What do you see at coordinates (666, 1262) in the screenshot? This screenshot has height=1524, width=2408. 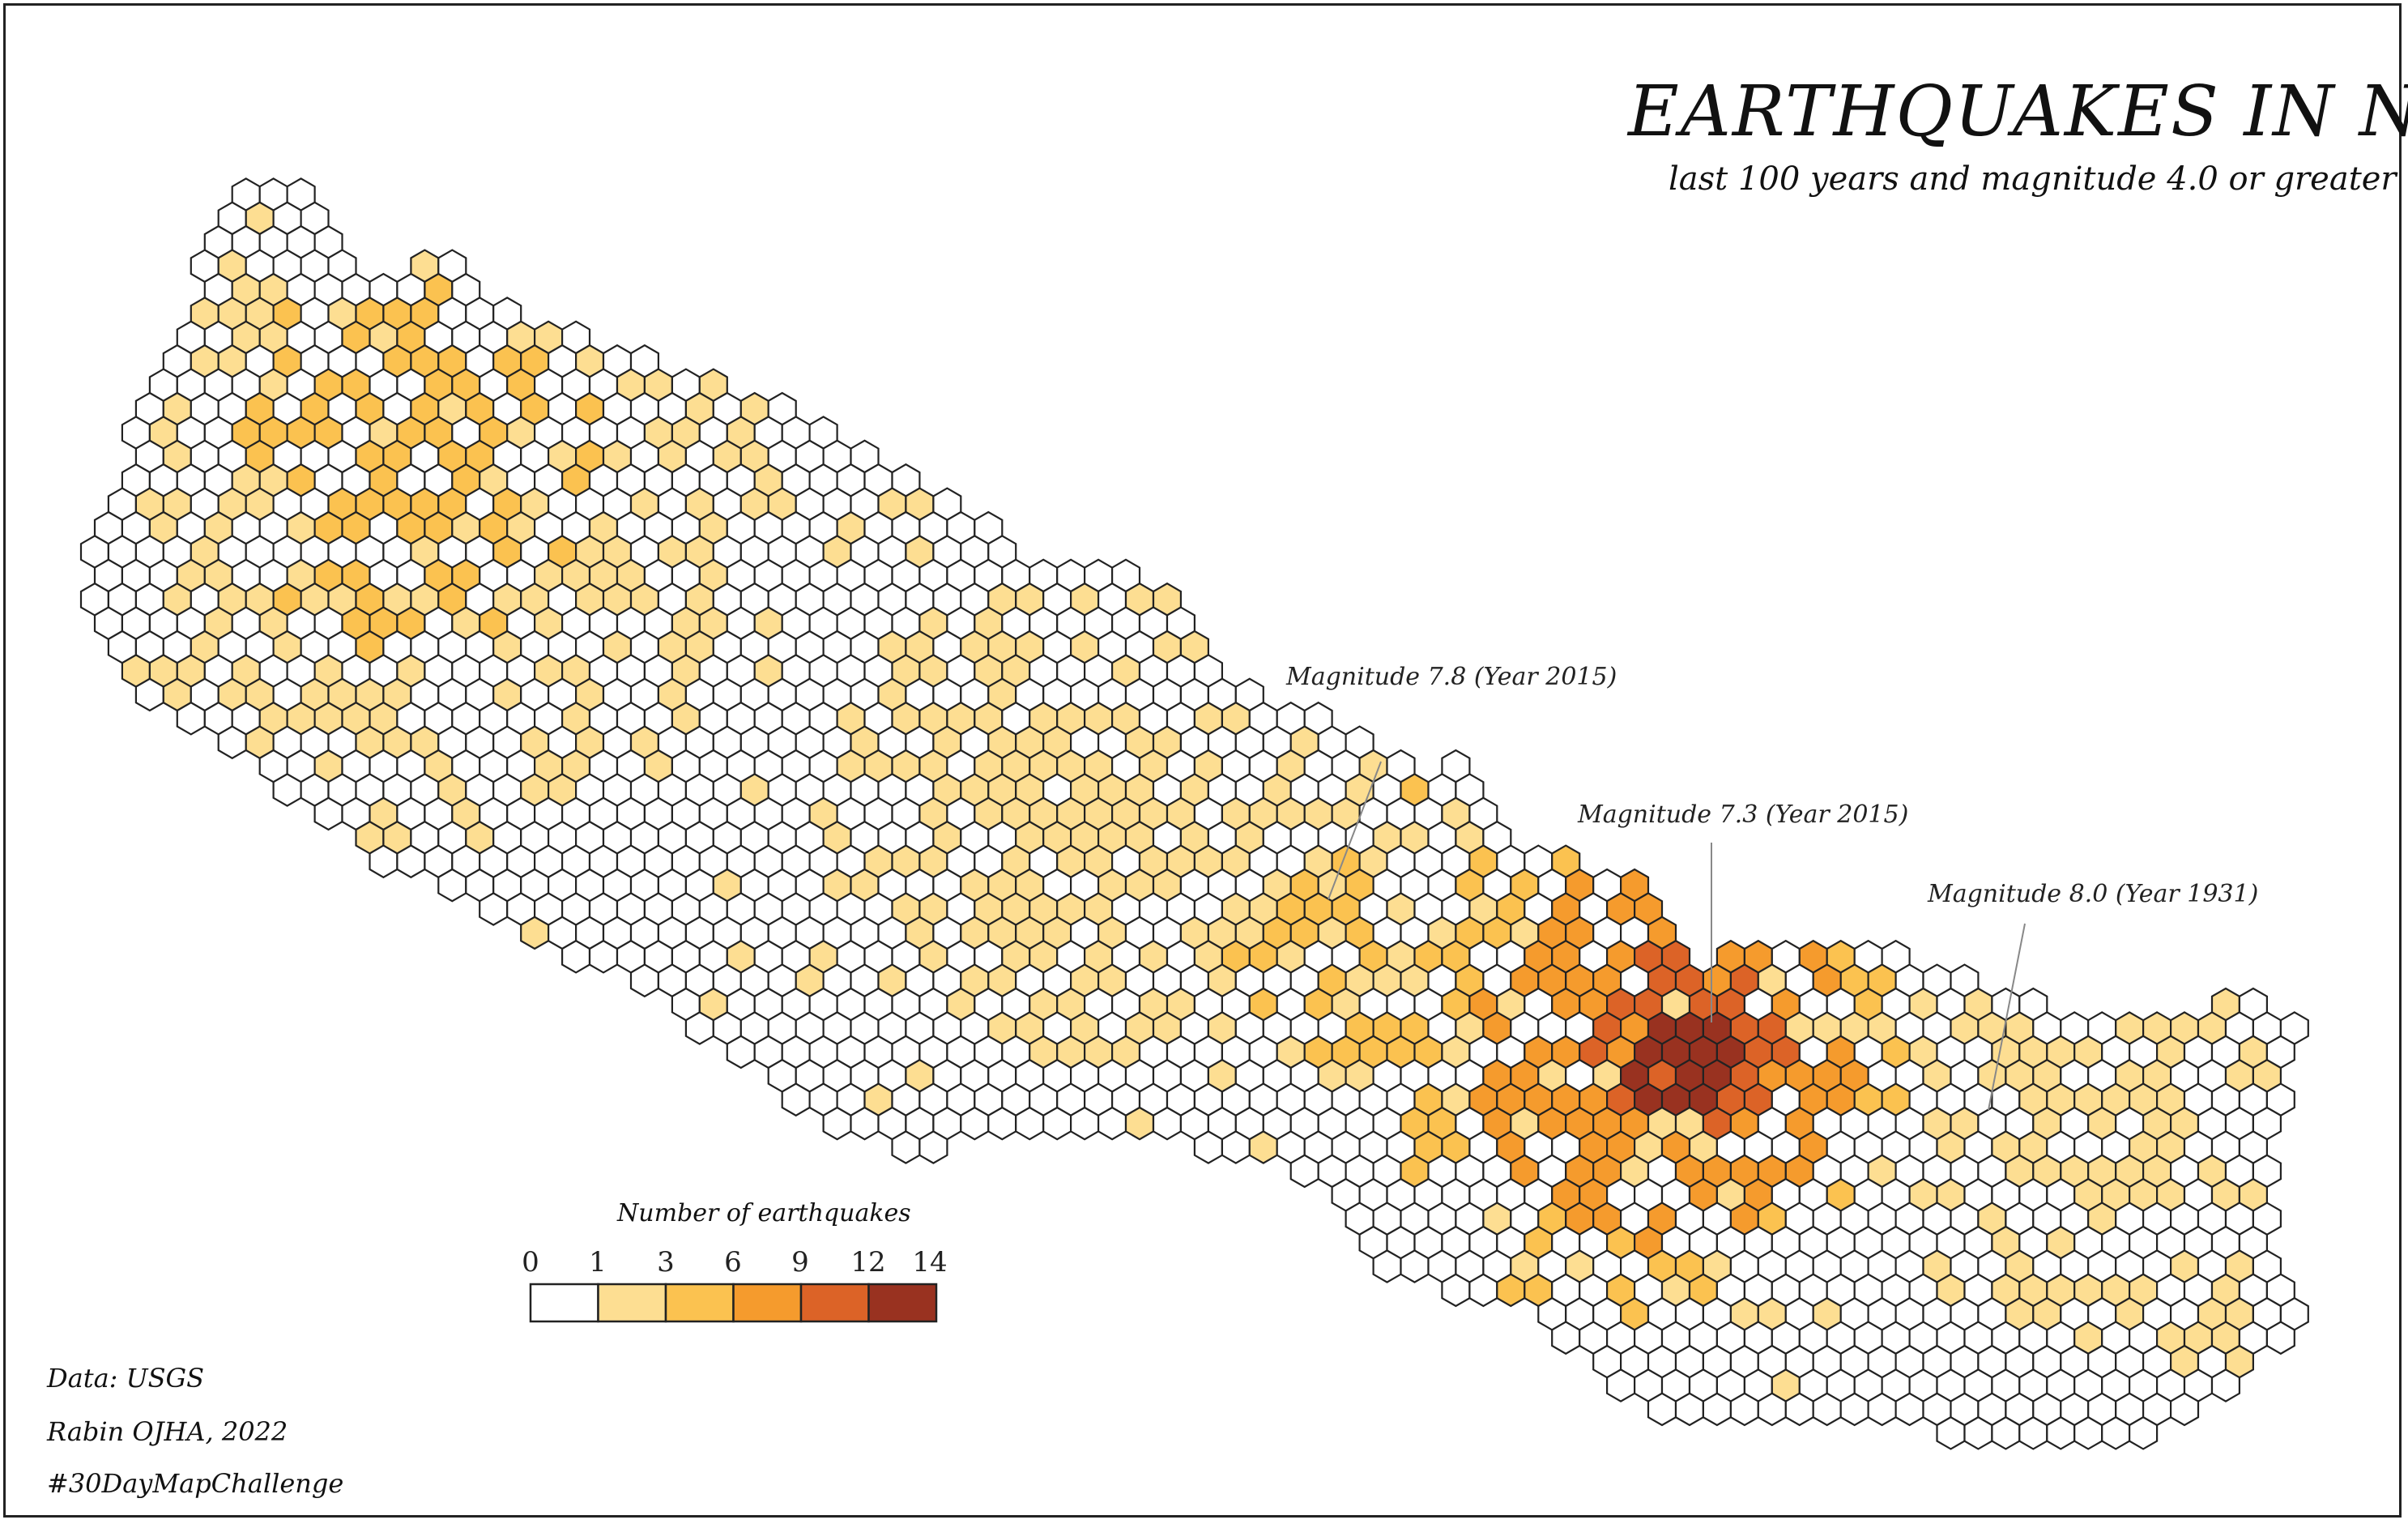 I see `legend-tick: 3` at bounding box center [666, 1262].